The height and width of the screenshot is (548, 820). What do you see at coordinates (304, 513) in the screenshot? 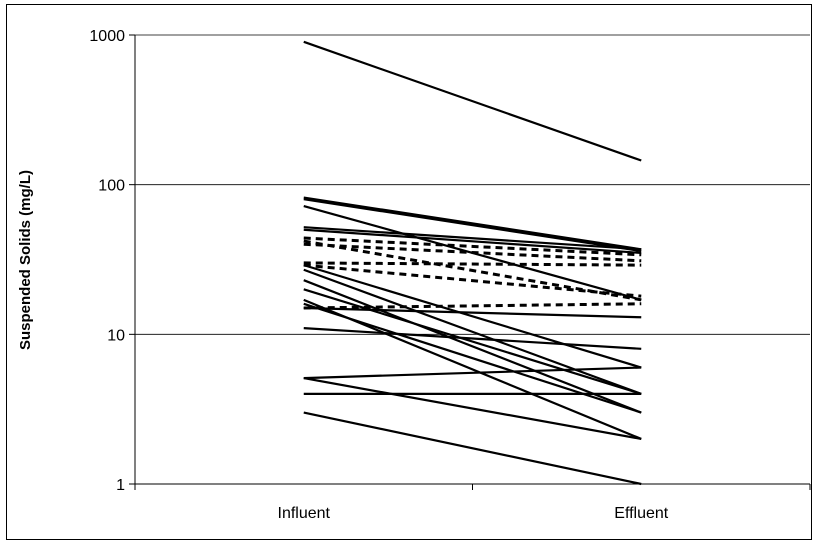
I see `x-tick-label: Influent` at bounding box center [304, 513].